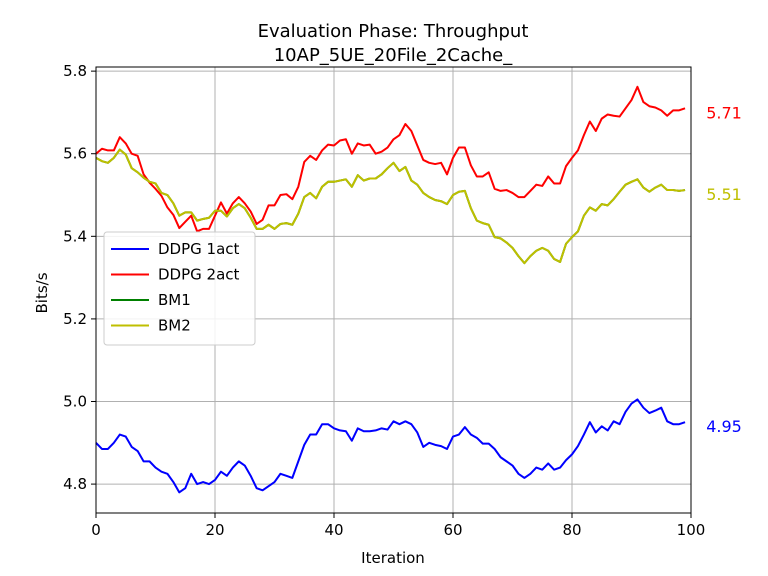  I want to click on chart-subtitle: 10AP_5UE_20File_2Cache_, so click(394, 55).